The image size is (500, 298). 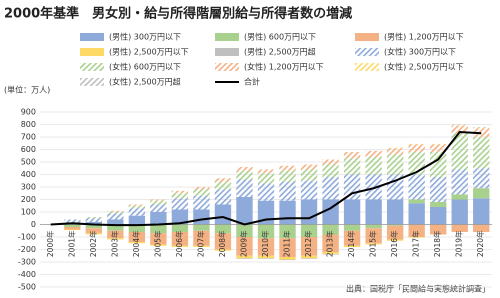 What do you see at coordinates (71, 243) in the screenshot?
I see `x-tick-label: 2001年` at bounding box center [71, 243].